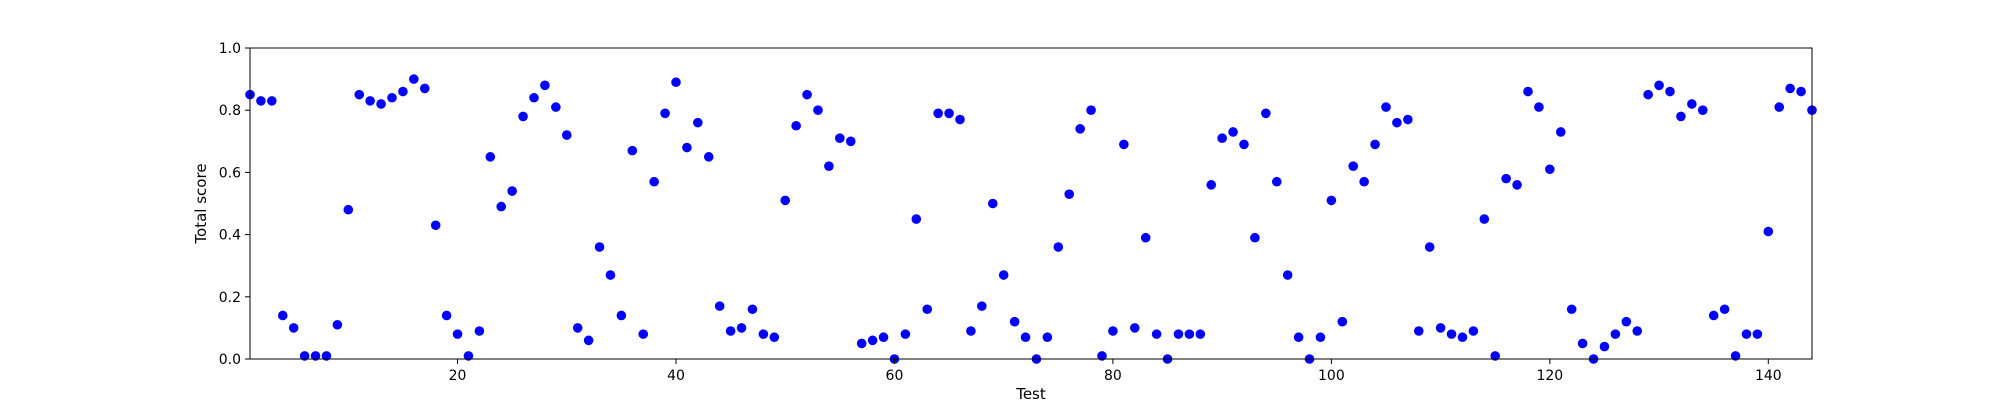 This screenshot has width=2000, height=400. What do you see at coordinates (230, 111) in the screenshot?
I see `y-tick-label: 0.8` at bounding box center [230, 111].